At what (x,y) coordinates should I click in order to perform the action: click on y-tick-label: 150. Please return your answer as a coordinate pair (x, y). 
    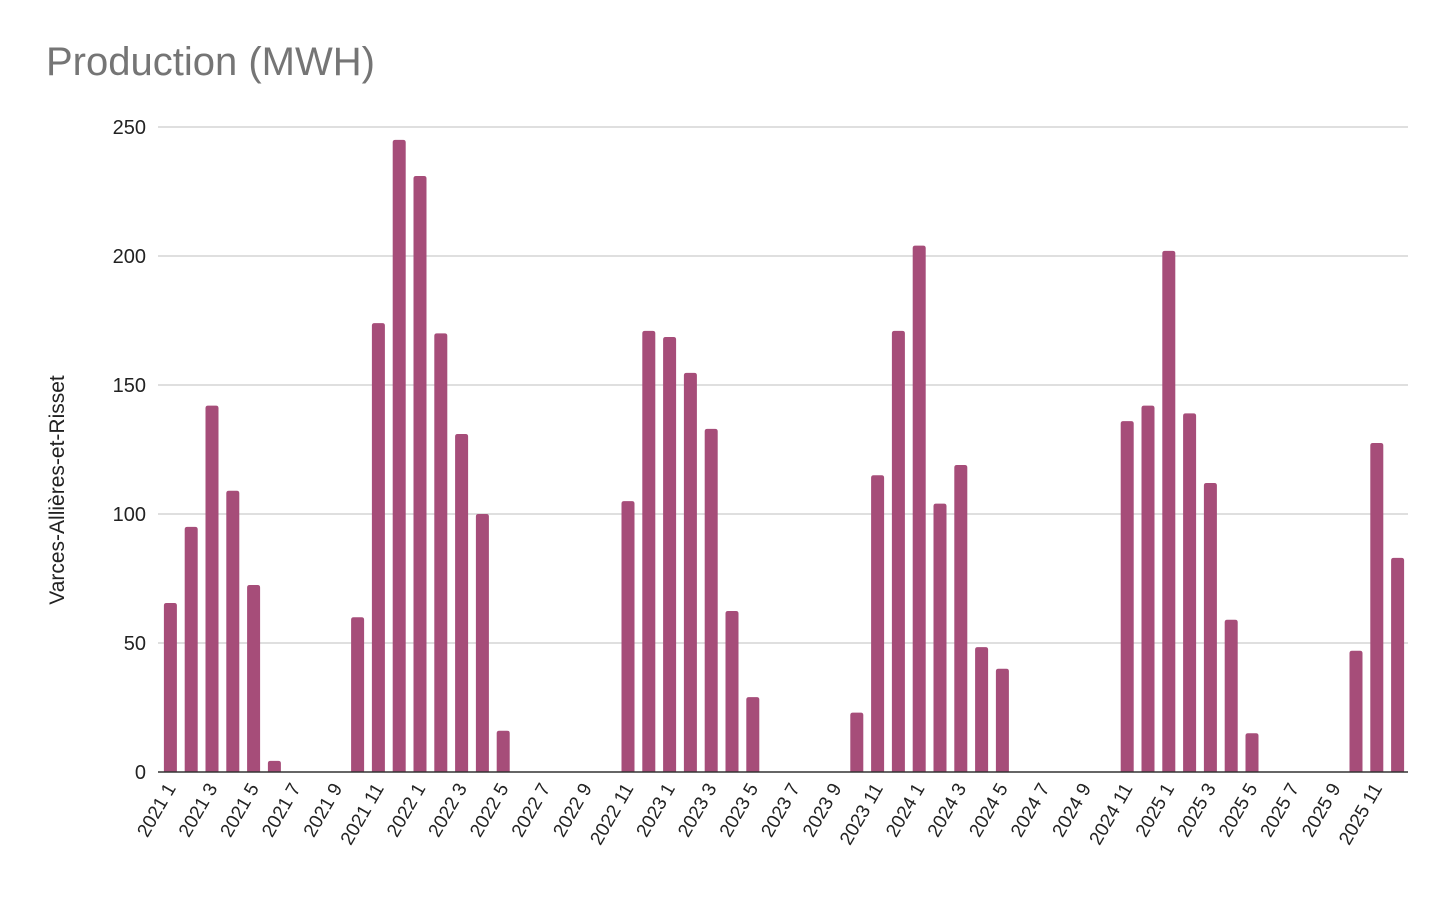
    Looking at the image, I should click on (129, 386).